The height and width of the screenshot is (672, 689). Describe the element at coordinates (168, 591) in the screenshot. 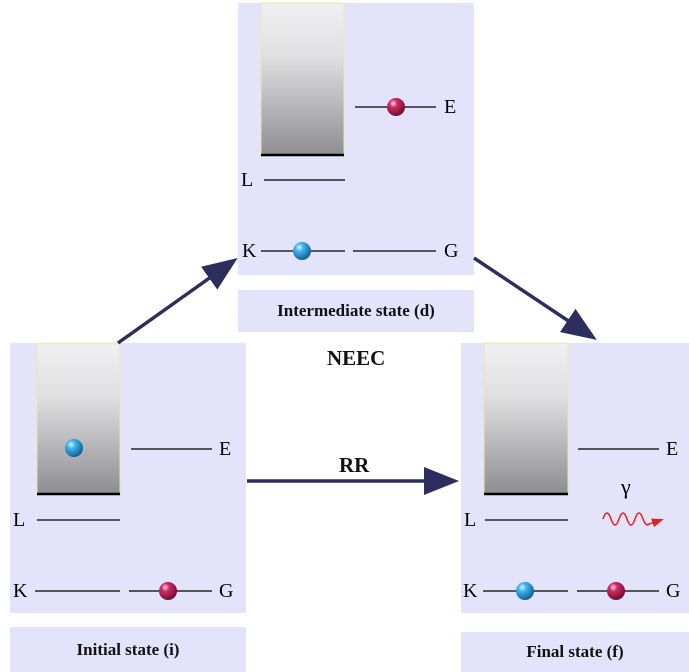

I see `initial-nucleus-ball` at that location.